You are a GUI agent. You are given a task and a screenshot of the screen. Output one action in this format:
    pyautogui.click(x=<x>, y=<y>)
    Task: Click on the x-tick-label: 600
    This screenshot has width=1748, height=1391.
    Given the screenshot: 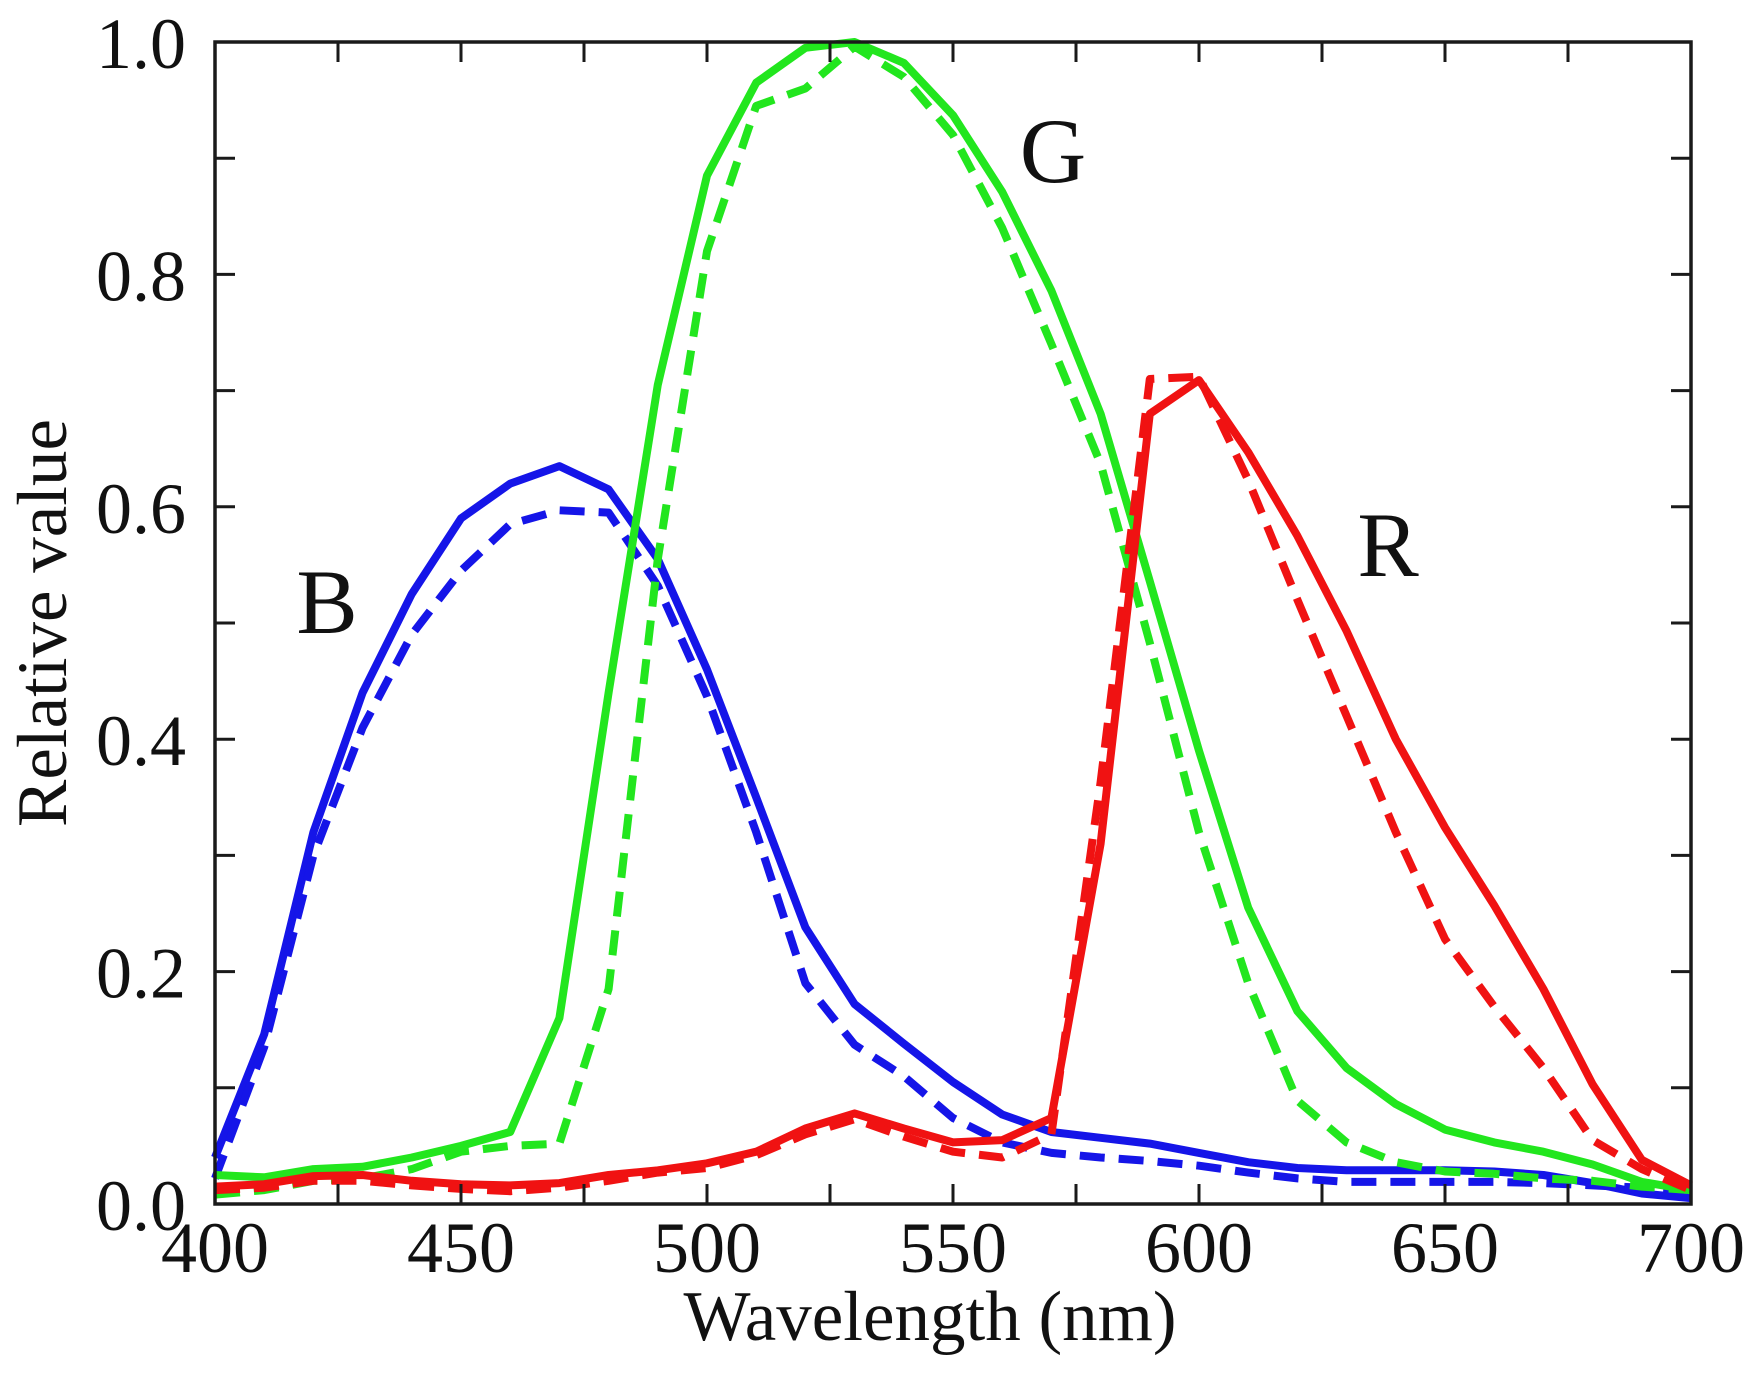 What is the action you would take?
    pyautogui.click(x=1199, y=1248)
    